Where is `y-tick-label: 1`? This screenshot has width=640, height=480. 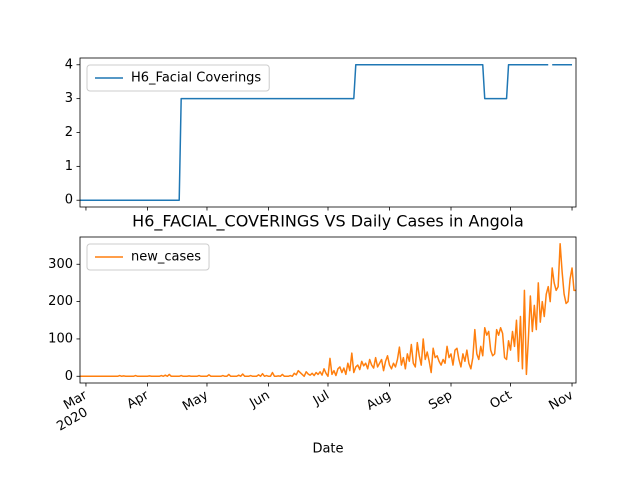
y-tick-label: 1 is located at coordinates (69, 166).